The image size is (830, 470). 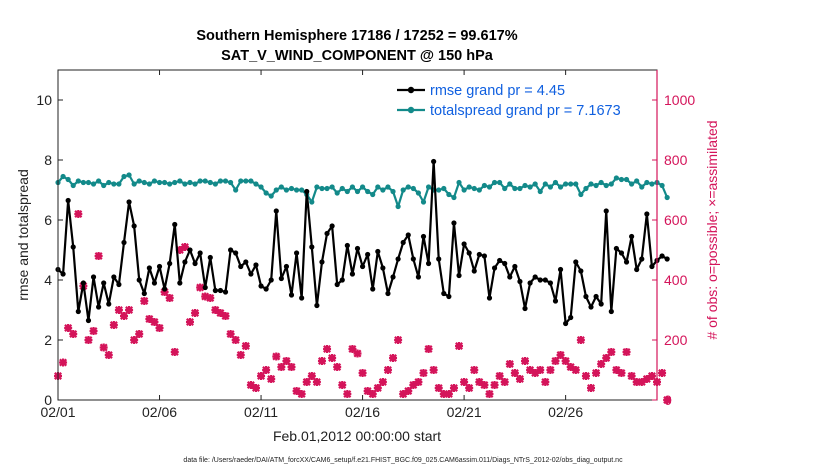 I want to click on x-axis-label: Feb.01,2012 00:00:00 start, so click(x=357, y=436).